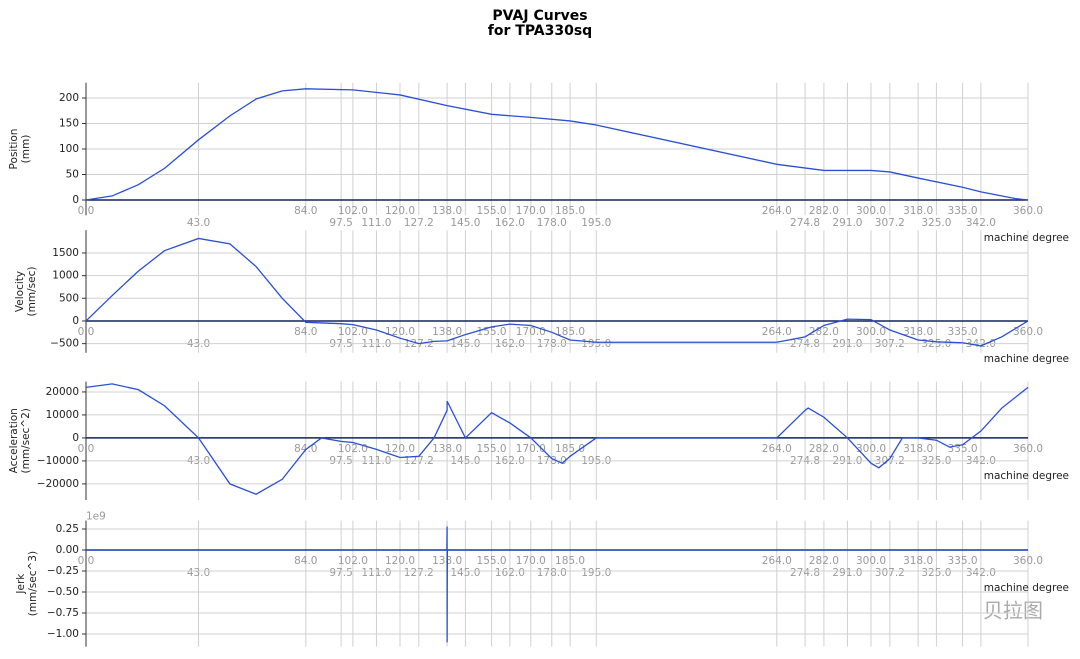 This screenshot has width=1080, height=659. Describe the element at coordinates (69, 298) in the screenshot. I see `y-tick-label: 500` at that location.